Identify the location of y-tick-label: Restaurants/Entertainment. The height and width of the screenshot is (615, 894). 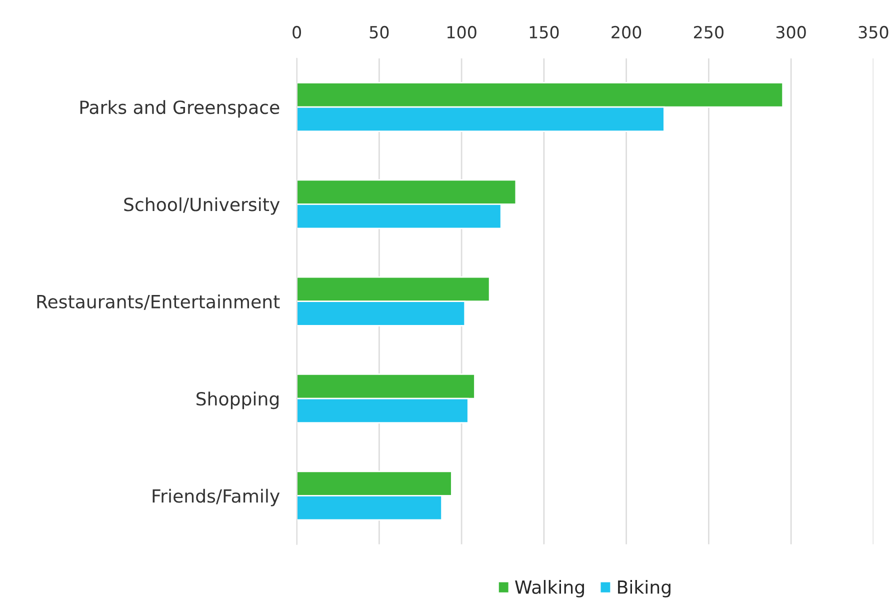
(158, 302).